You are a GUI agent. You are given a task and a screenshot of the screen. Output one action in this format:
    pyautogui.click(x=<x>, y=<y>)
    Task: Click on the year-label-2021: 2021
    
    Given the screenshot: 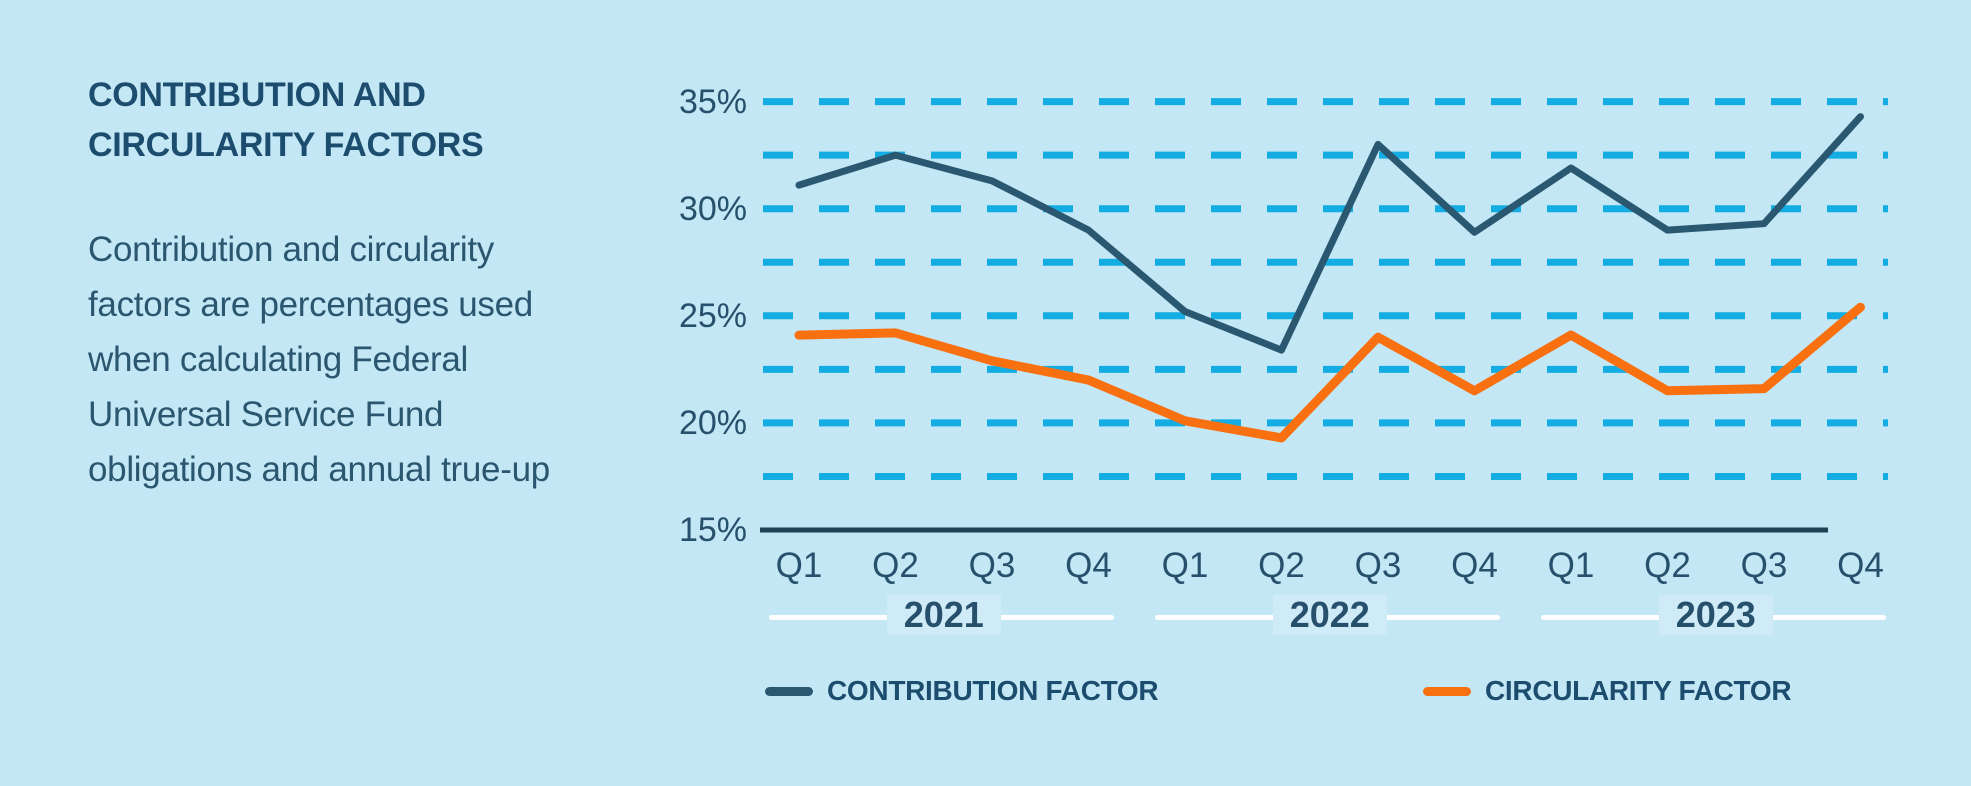 What is the action you would take?
    pyautogui.click(x=943, y=614)
    